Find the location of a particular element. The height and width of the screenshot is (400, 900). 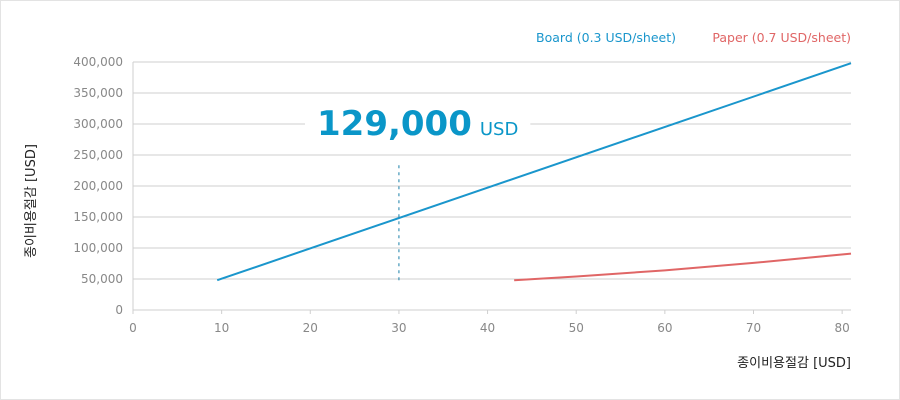

legend-paper: Paper (0.7 USD/sheet) is located at coordinates (781, 37).